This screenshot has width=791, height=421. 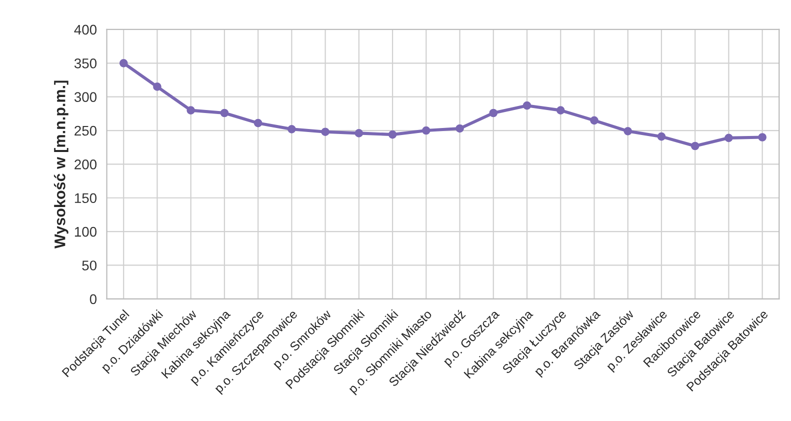 I want to click on y-tick-label: 400, so click(x=85, y=29).